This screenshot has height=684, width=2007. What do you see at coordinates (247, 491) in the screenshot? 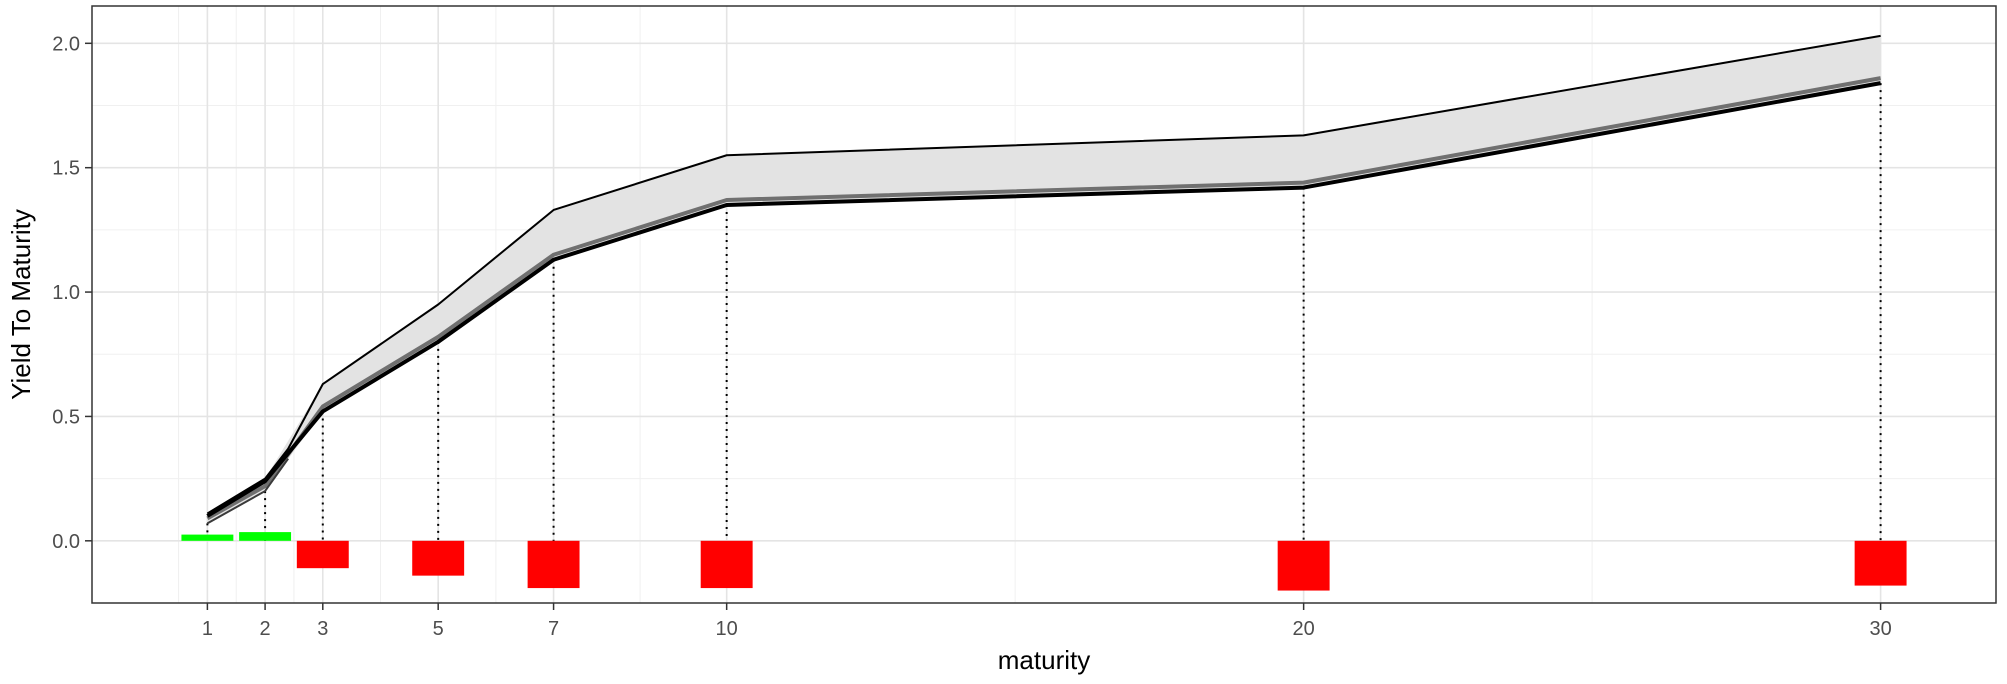
I see `series-line` at bounding box center [247, 491].